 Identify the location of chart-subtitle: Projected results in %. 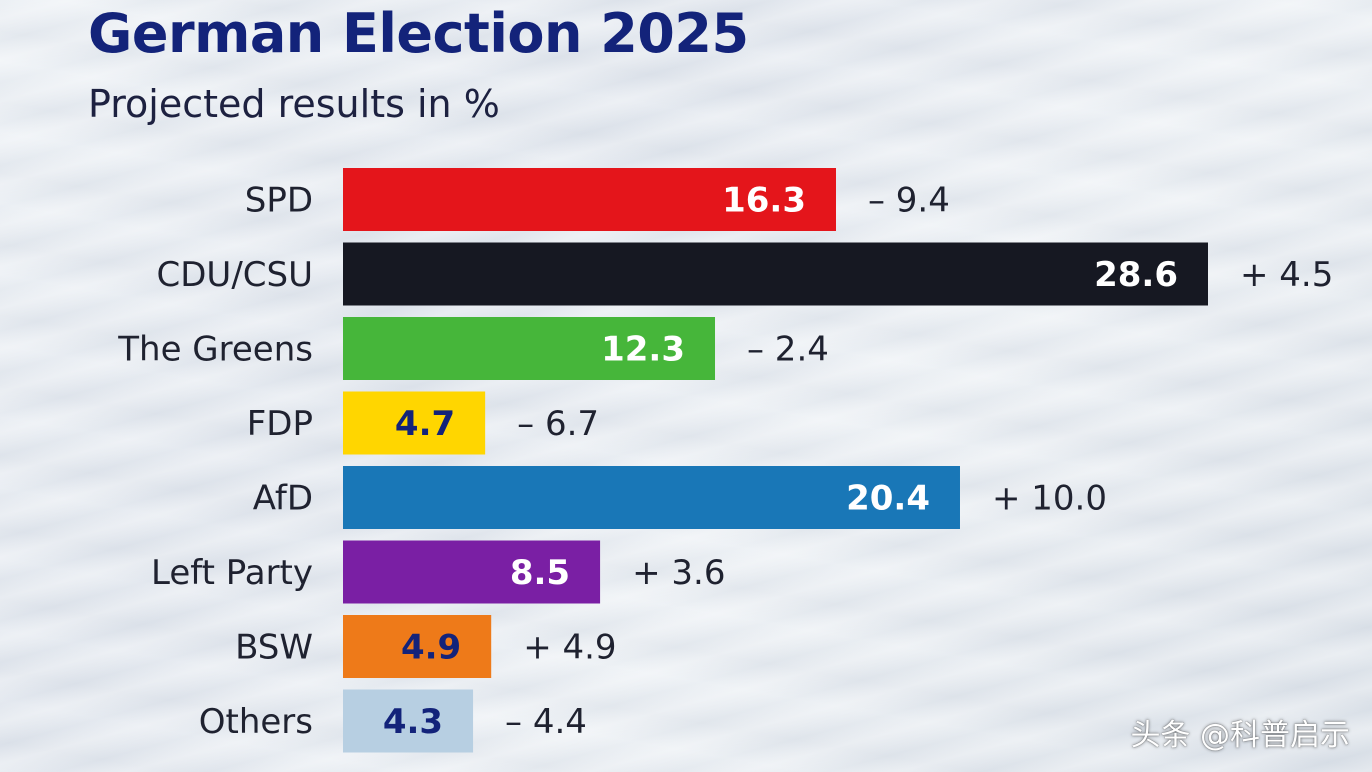
(294, 104).